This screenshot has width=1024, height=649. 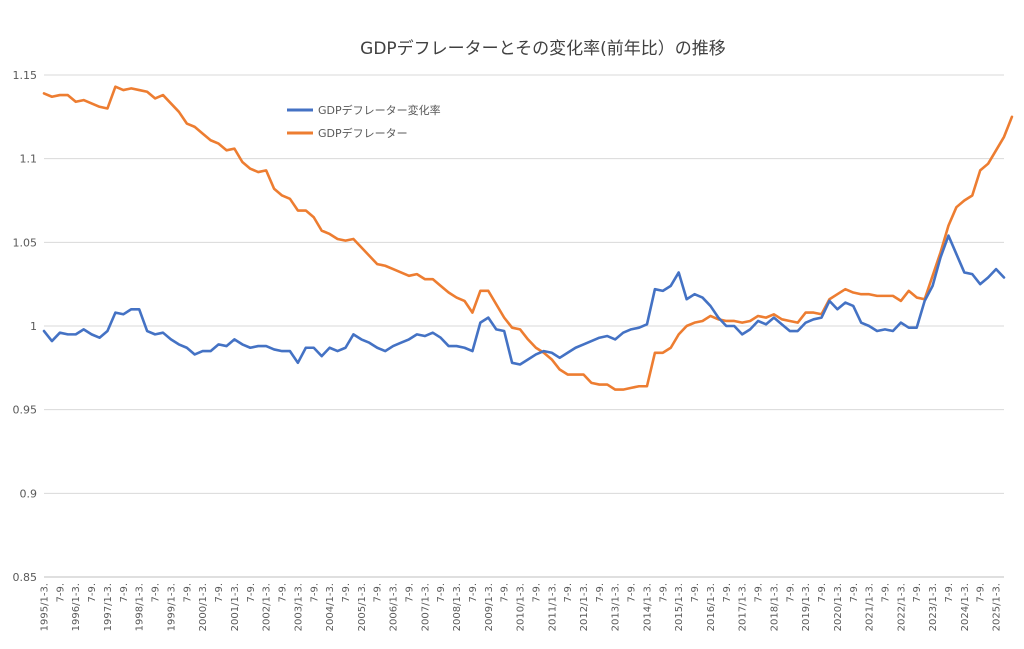 What do you see at coordinates (29, 159) in the screenshot?
I see `y-tick-label: 1.1` at bounding box center [29, 159].